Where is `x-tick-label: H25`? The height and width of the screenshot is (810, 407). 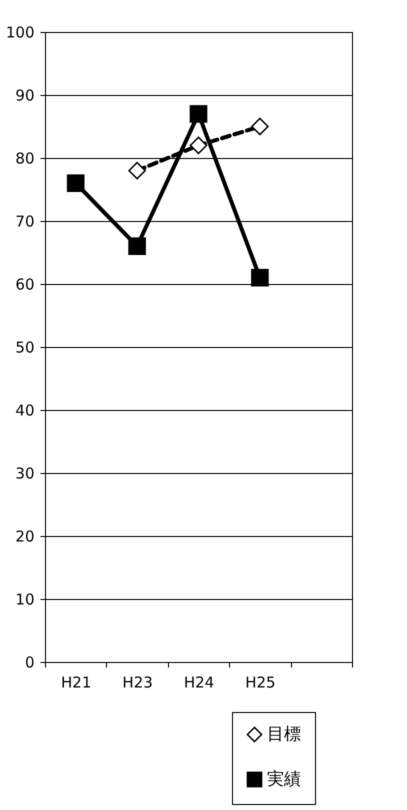
x-tick-label: H25 is located at coordinates (260, 683).